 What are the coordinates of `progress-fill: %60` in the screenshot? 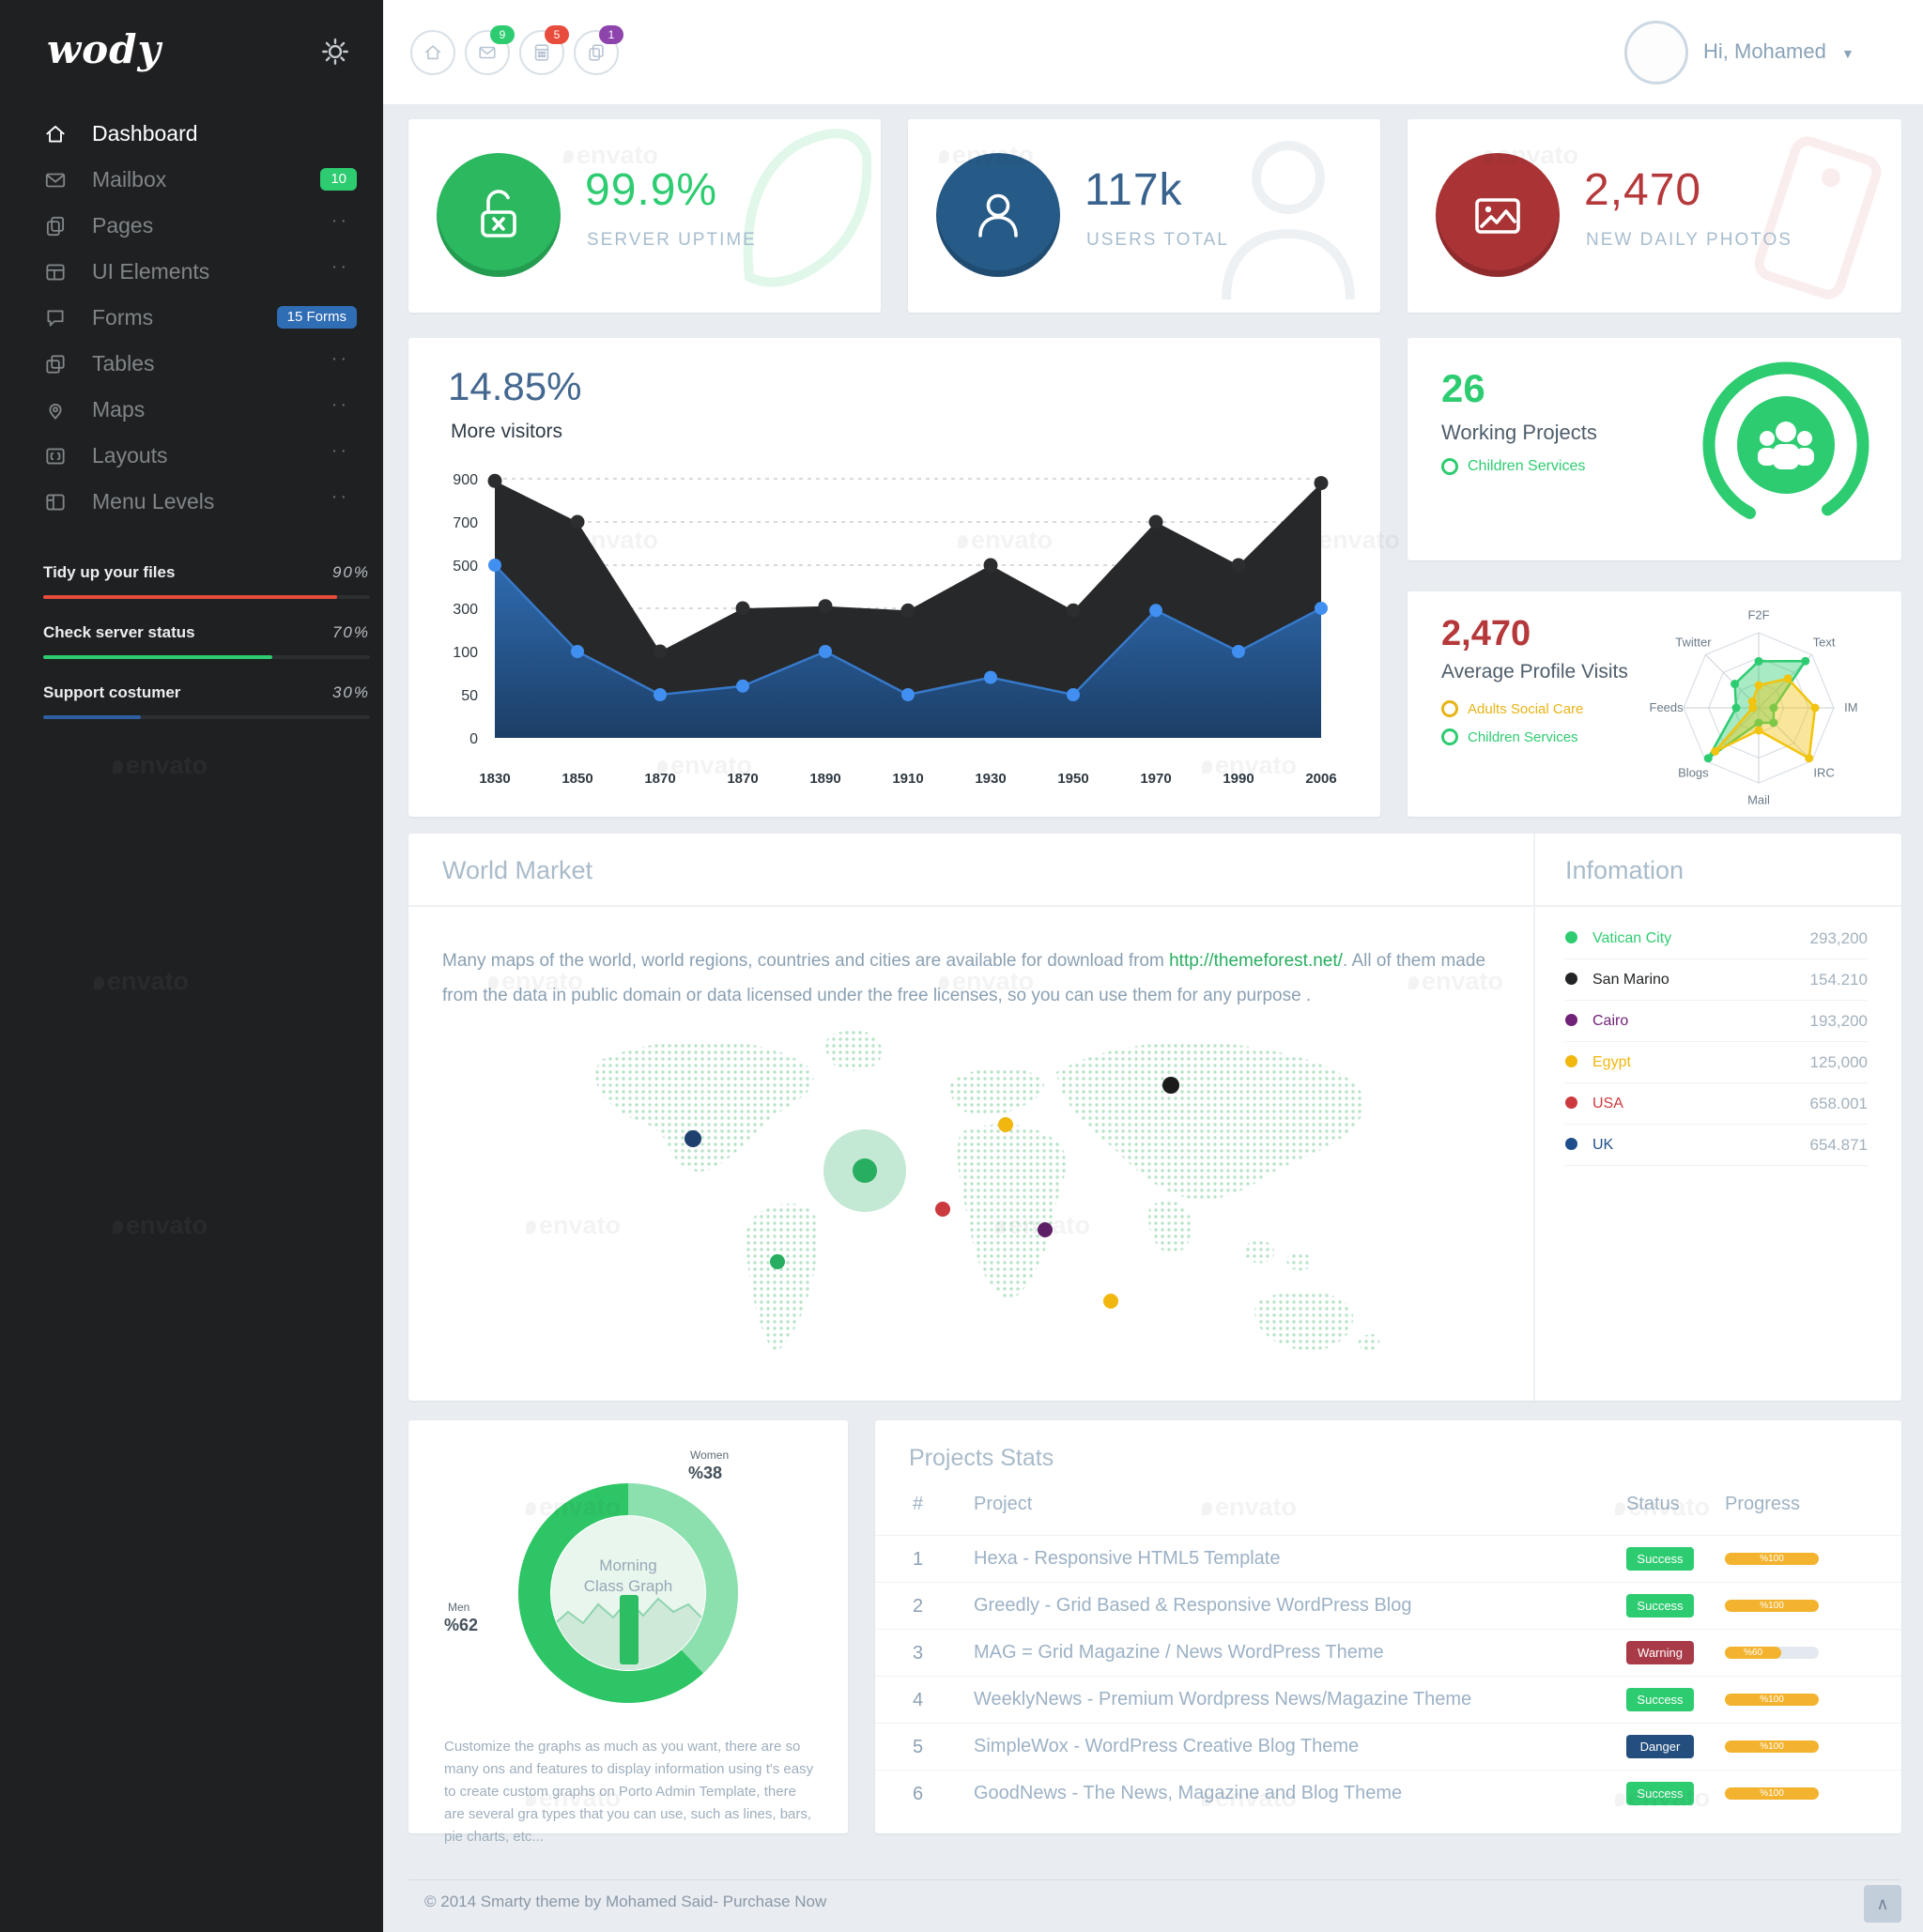 It's located at (1753, 1653).